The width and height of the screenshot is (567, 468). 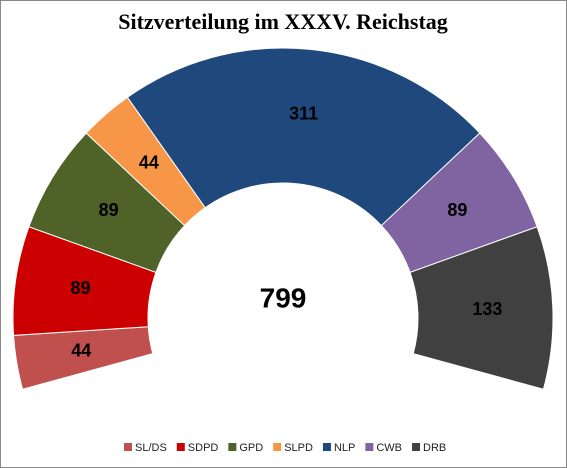 I want to click on legend-label: SLPD, so click(x=298, y=448).